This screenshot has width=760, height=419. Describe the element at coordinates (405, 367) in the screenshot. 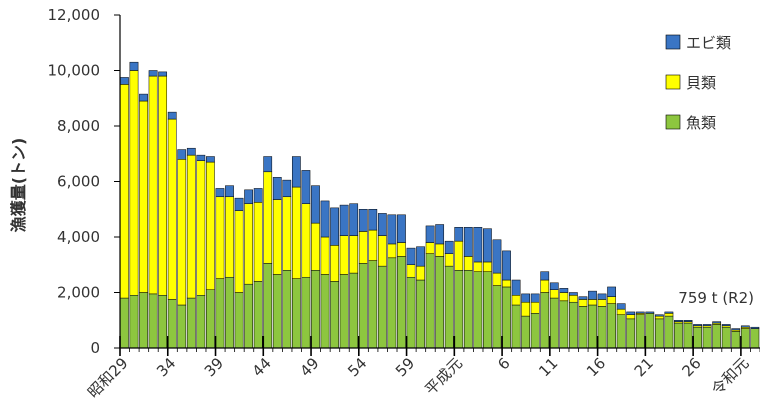

I see `x-tick-label: 59` at that location.